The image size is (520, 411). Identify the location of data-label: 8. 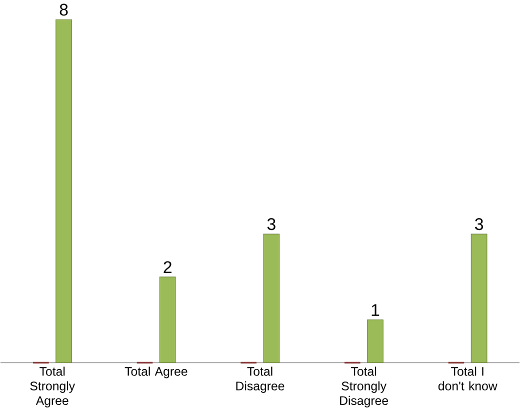
(64, 10).